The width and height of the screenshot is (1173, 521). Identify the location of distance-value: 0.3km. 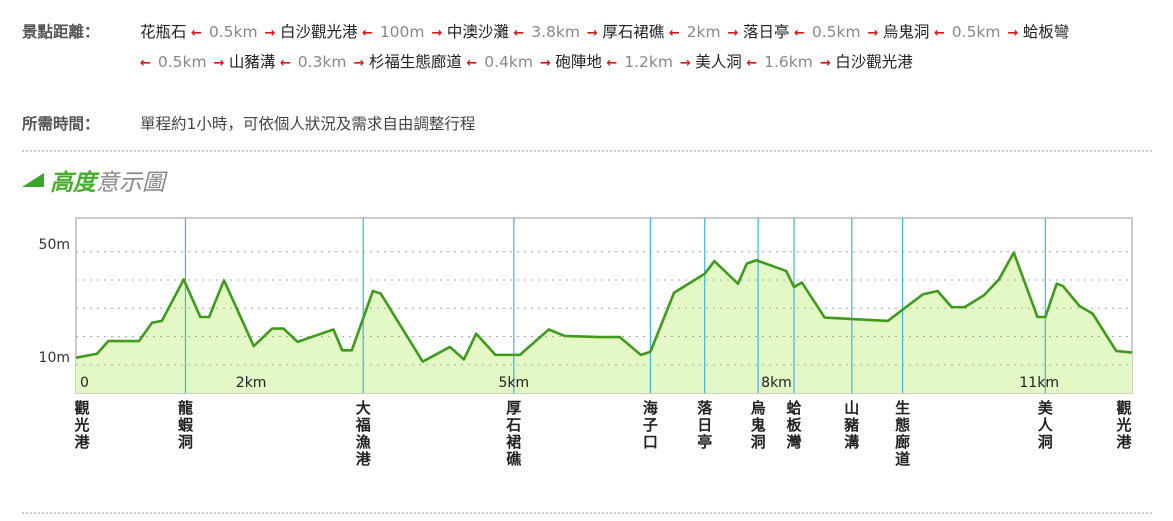
(322, 62).